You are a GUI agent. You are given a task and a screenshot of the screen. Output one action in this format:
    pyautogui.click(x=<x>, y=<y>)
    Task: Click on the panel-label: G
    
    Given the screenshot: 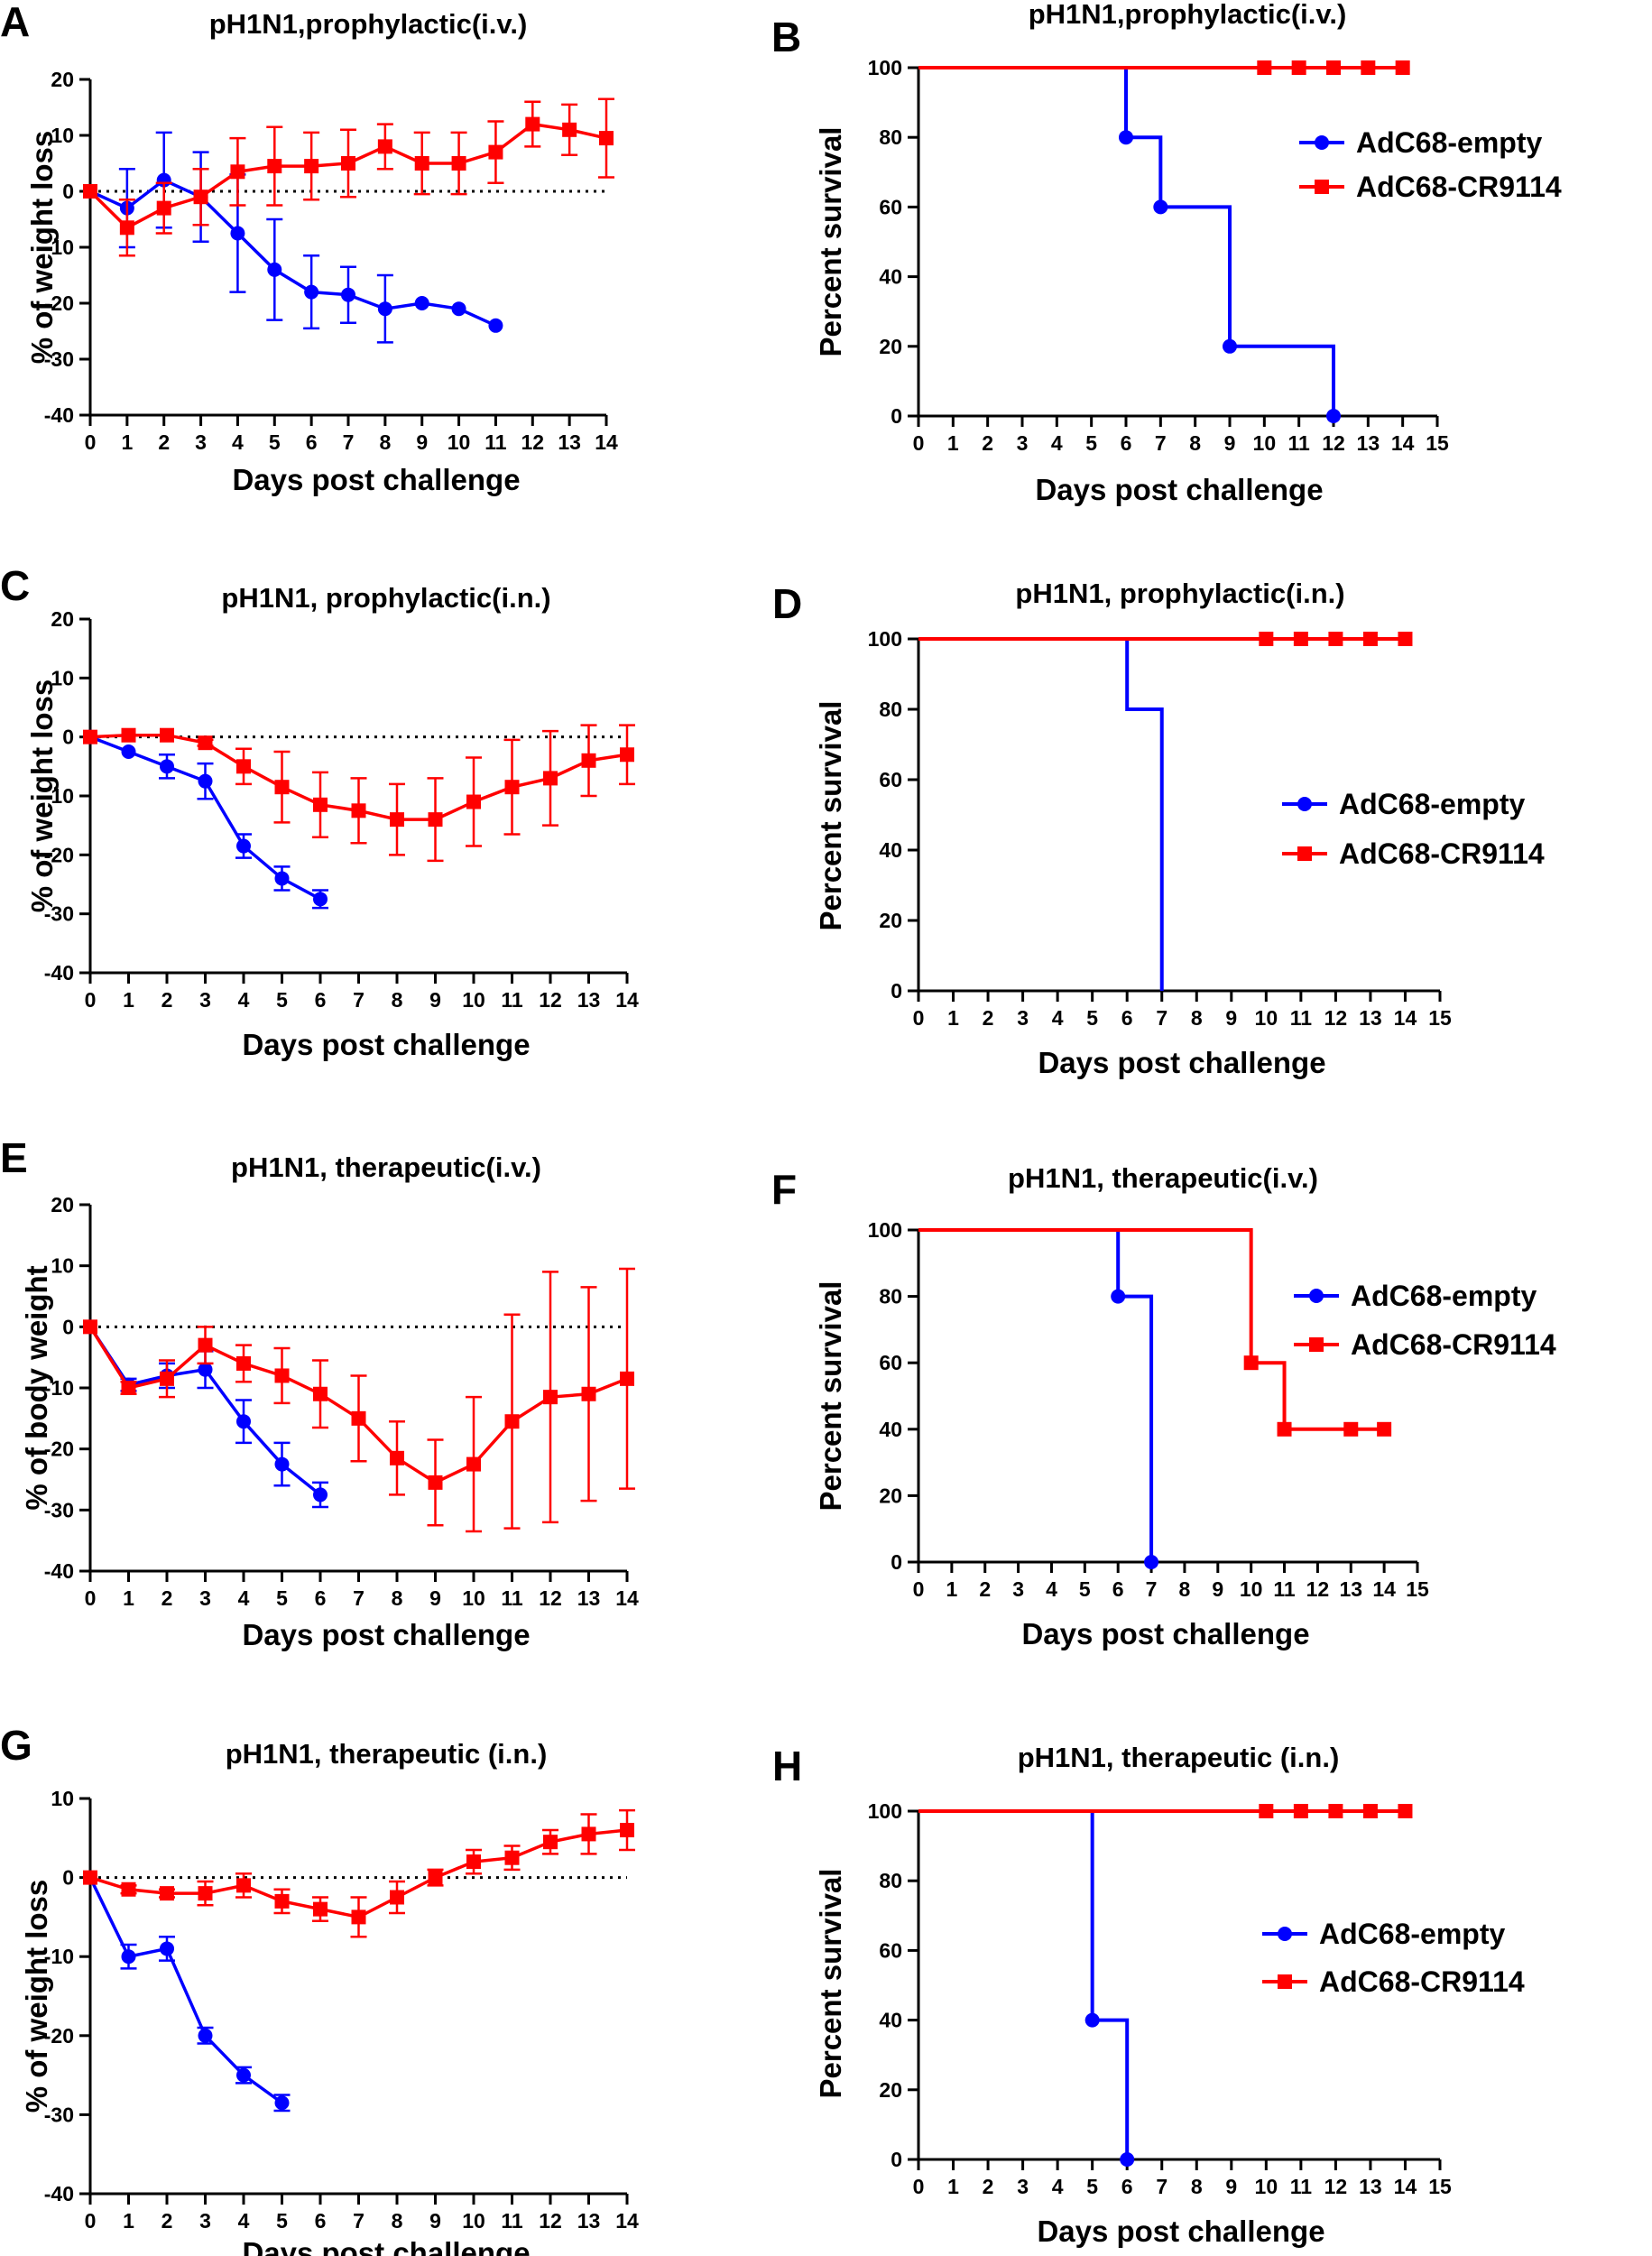 What is the action you would take?
    pyautogui.click(x=16, y=1745)
    